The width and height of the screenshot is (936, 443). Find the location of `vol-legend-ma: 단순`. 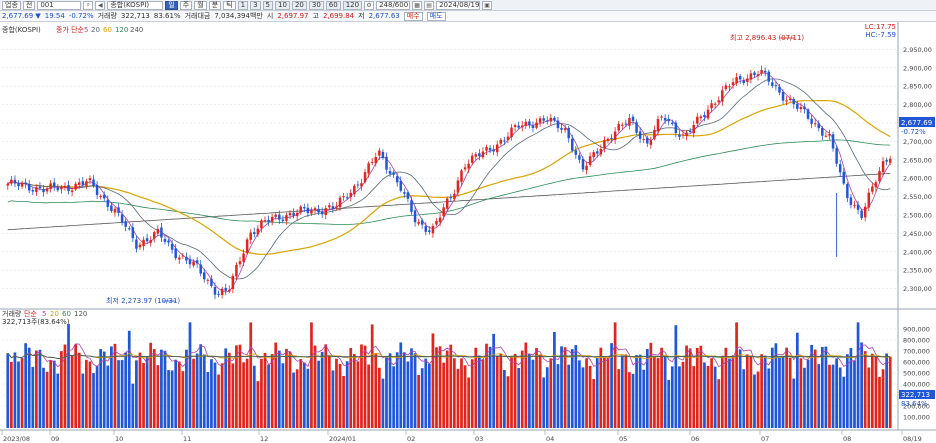

vol-legend-ma: 단순 is located at coordinates (30, 313).